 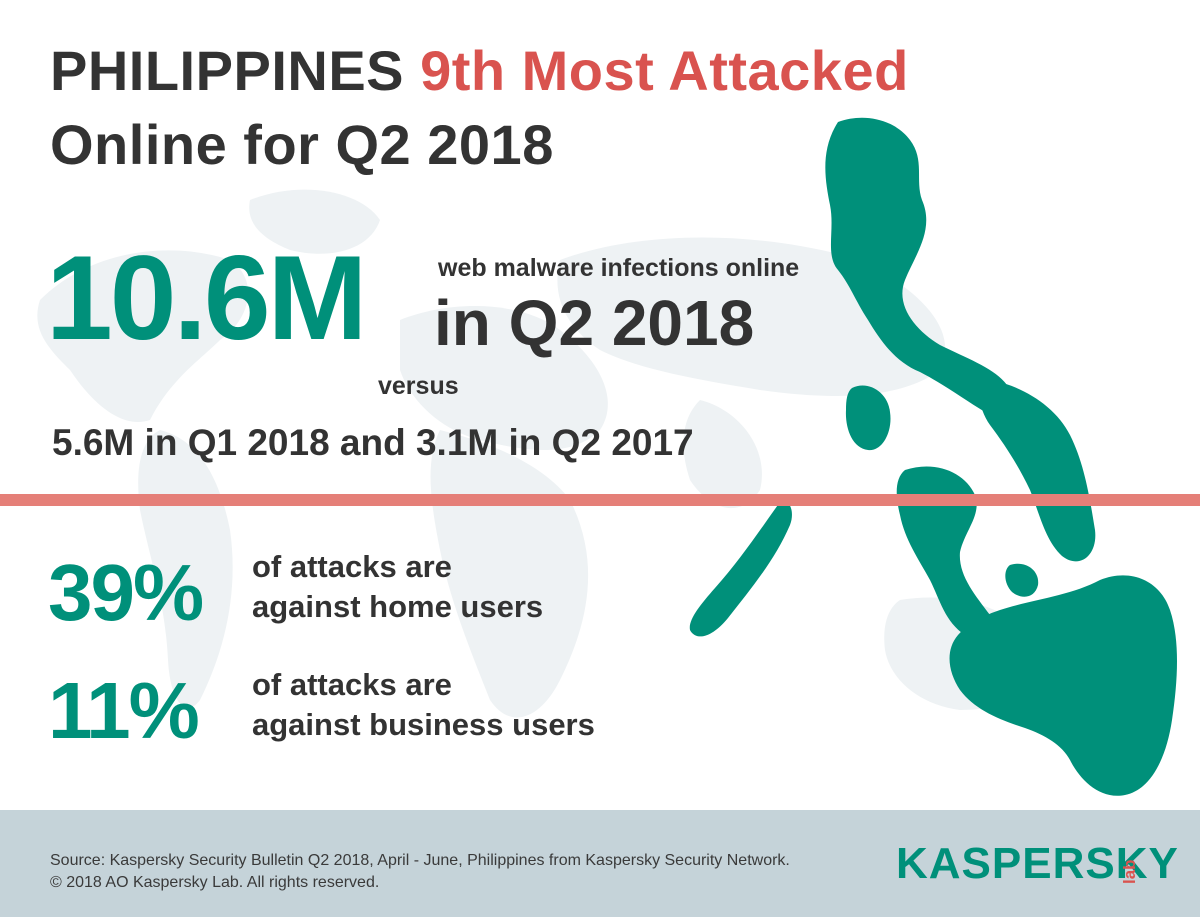 I want to click on home-users-line2: against home users, so click(x=398, y=606).